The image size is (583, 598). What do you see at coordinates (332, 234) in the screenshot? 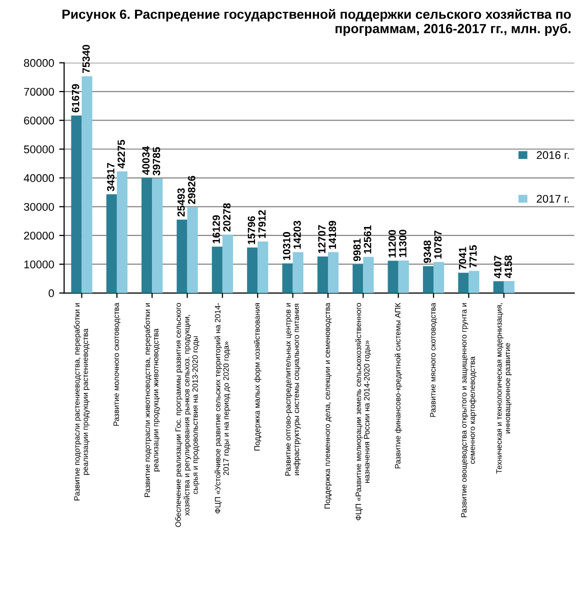
I see `data-label: 14189` at bounding box center [332, 234].